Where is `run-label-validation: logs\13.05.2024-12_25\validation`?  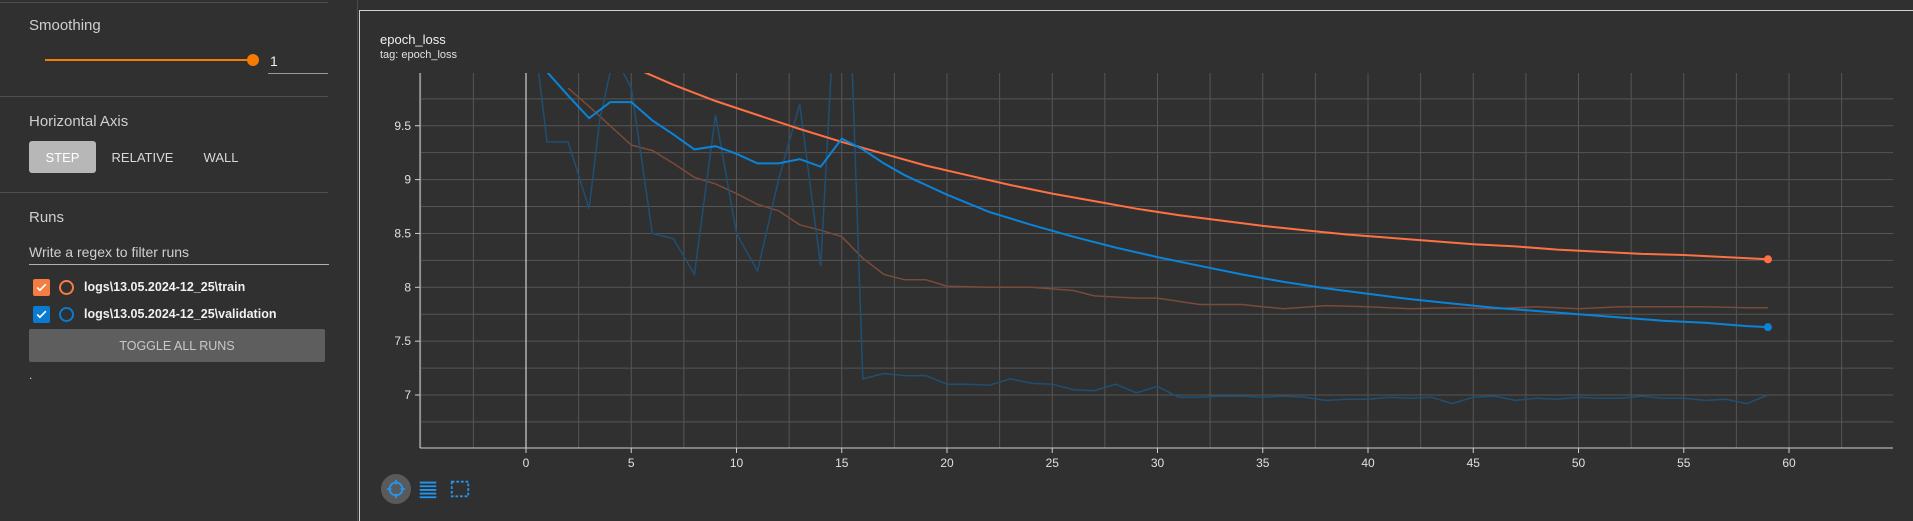
run-label-validation: logs\13.05.2024-12_25\validation is located at coordinates (180, 314).